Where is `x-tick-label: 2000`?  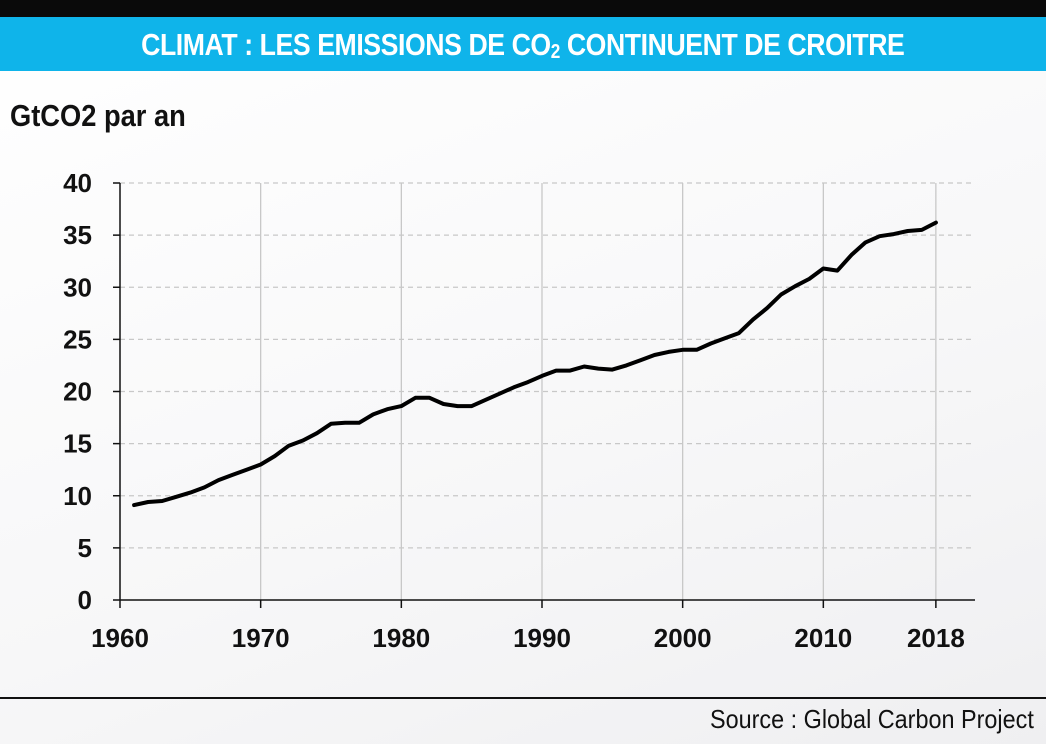
x-tick-label: 2000 is located at coordinates (683, 638).